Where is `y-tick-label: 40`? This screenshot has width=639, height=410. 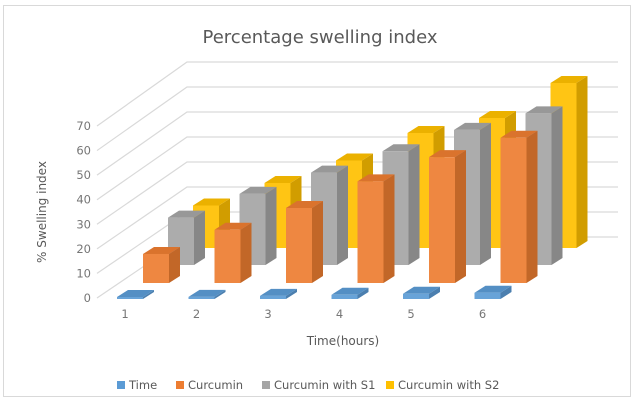 y-tick-label: 40 is located at coordinates (83, 200).